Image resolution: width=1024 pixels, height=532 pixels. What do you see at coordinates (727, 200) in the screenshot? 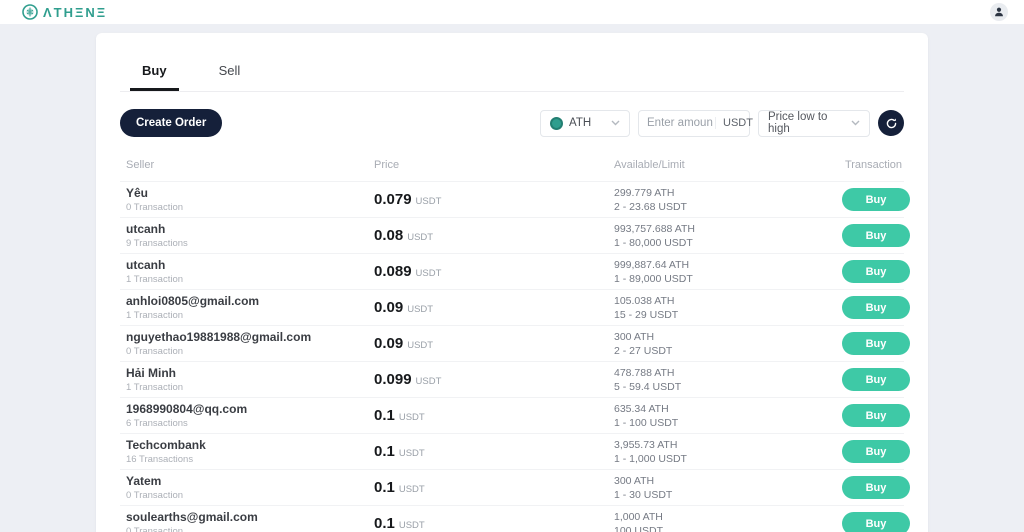
I see `available-limit-cell: 299.779 ATH 2 - 23.68 USDT` at bounding box center [727, 200].